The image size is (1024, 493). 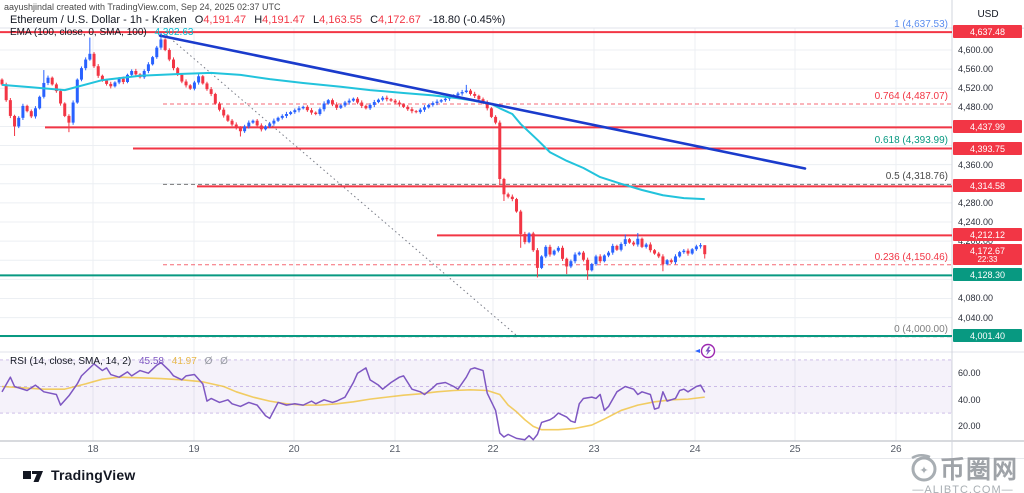 I want to click on fib-level-label: 0 (4,000.00), so click(x=921, y=329).